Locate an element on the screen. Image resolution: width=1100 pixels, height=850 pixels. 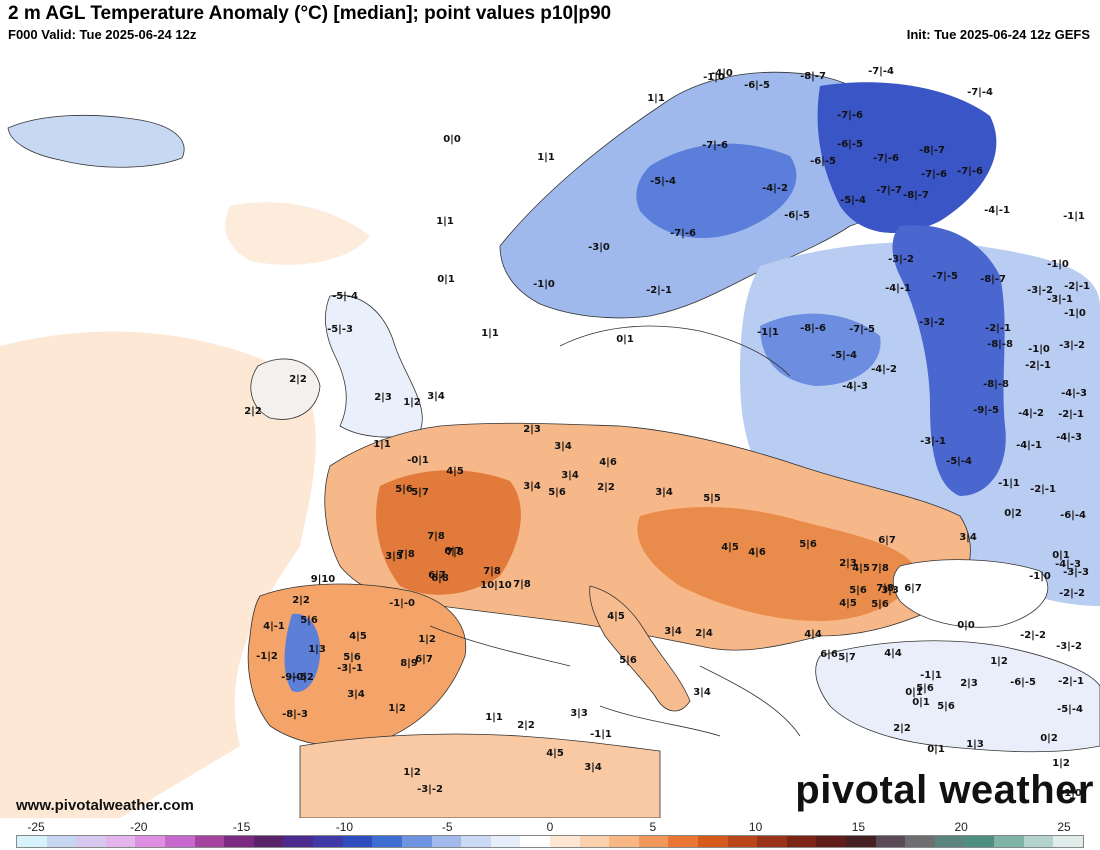
point-value-label: -7|-7 is located at coordinates (889, 190).